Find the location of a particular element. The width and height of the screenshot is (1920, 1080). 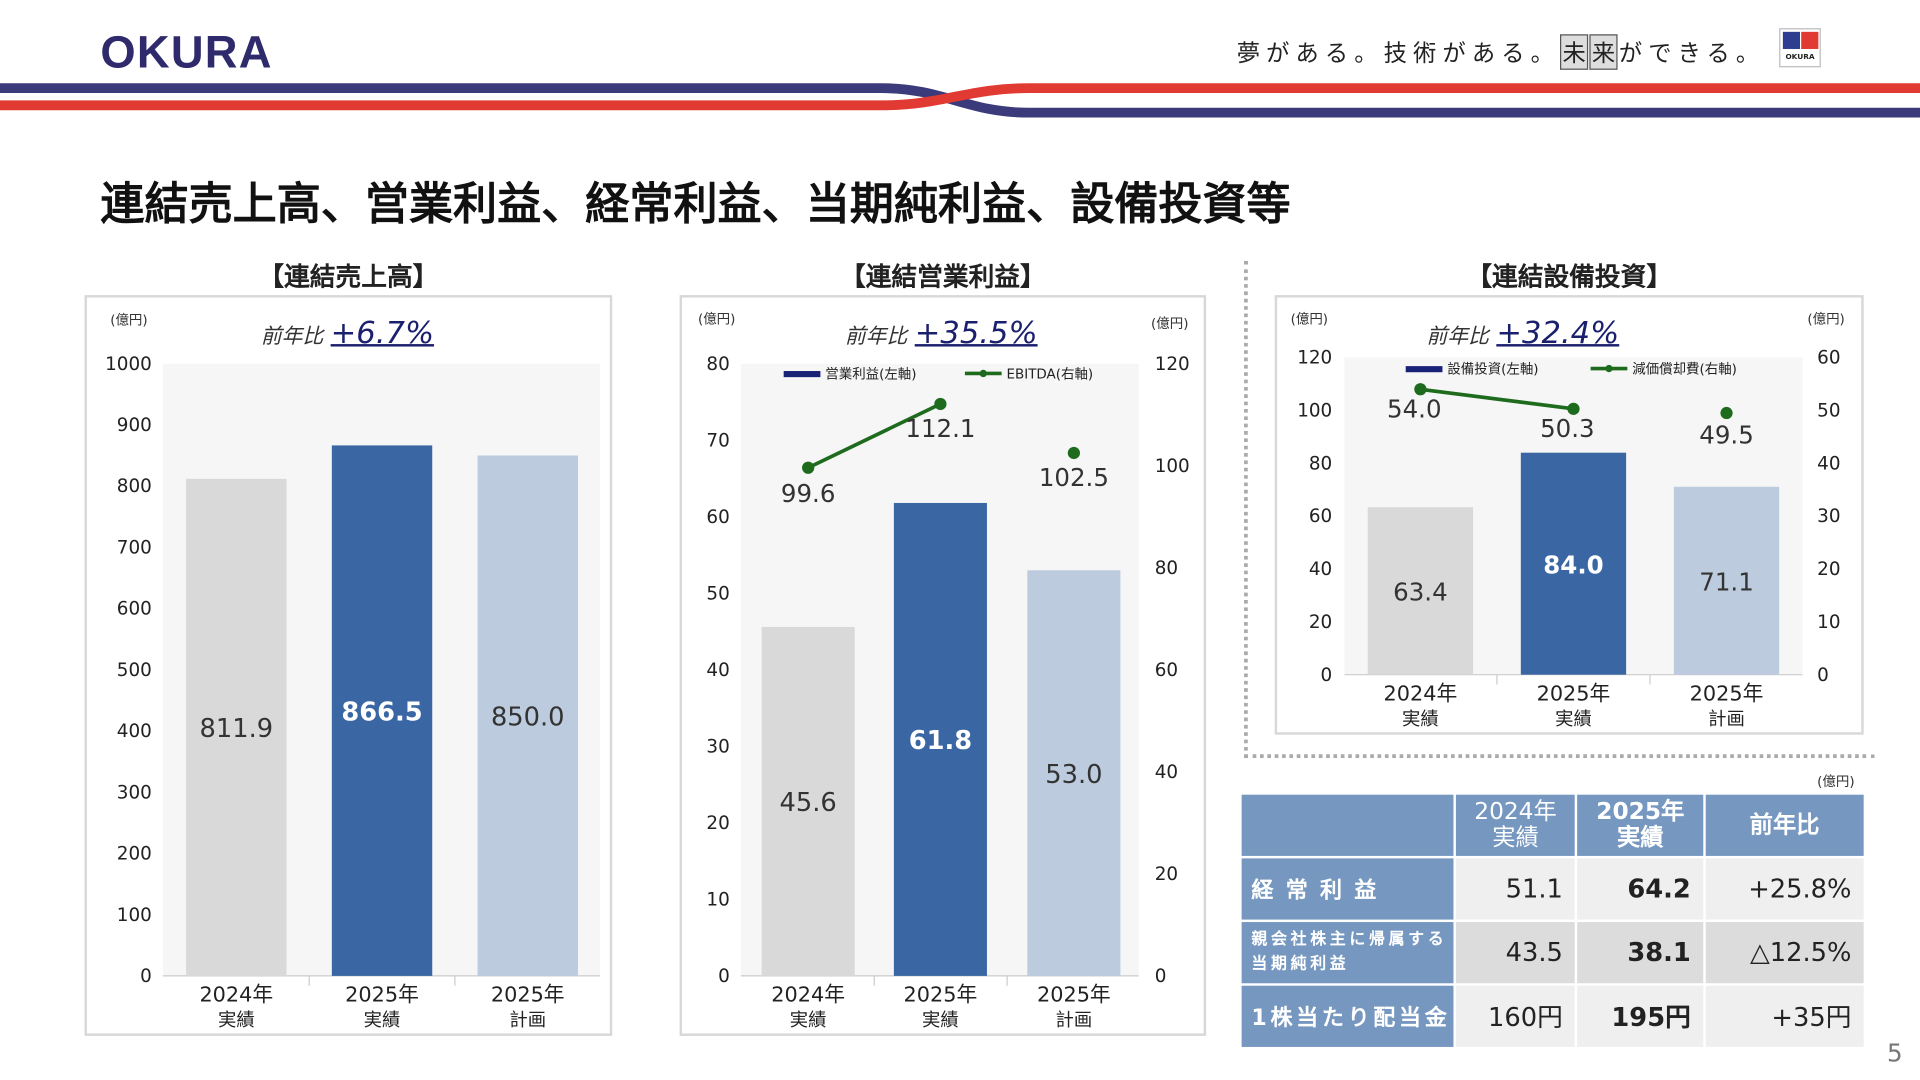

y2-tick-label: 50 is located at coordinates (1828, 411).